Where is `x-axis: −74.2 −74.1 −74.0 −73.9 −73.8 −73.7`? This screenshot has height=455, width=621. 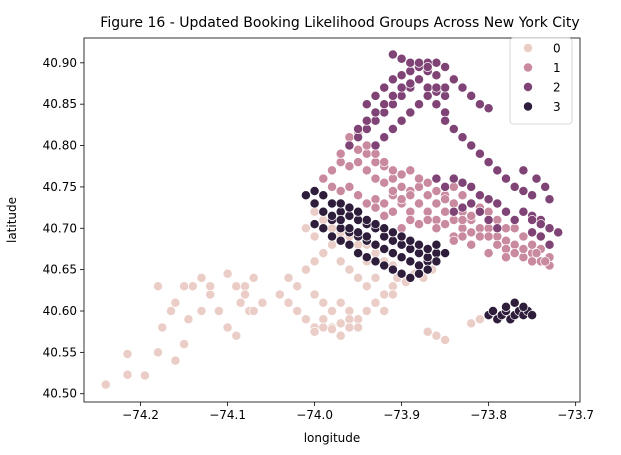 x-axis: −74.2 −74.1 −74.0 −73.9 −73.8 −73.7 is located at coordinates (358, 412).